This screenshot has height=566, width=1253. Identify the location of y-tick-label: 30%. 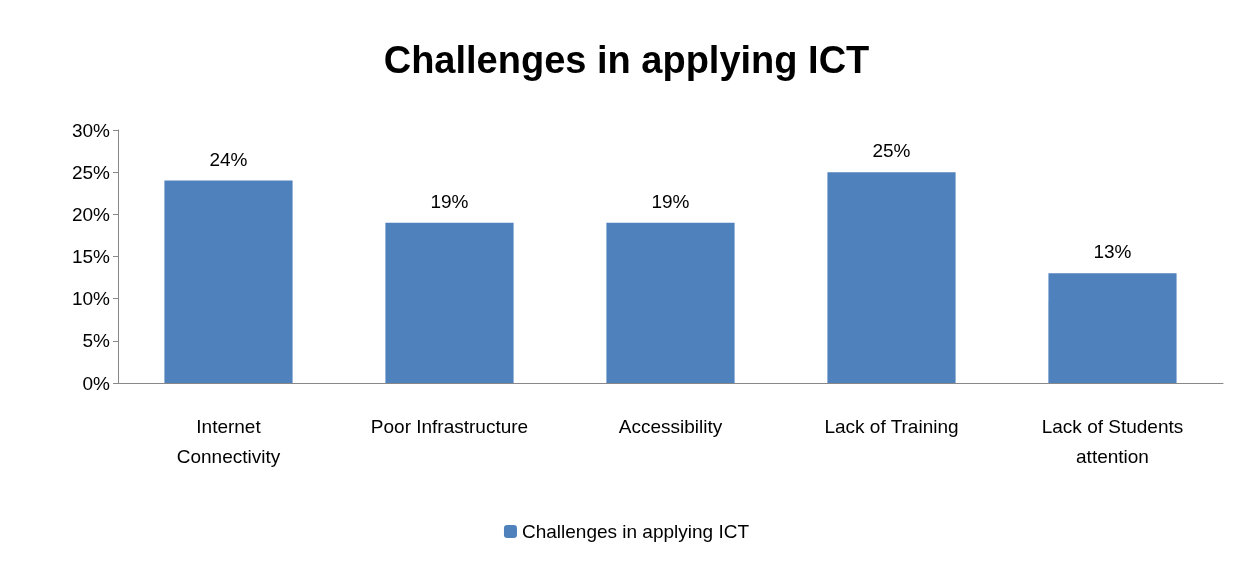
(91, 130).